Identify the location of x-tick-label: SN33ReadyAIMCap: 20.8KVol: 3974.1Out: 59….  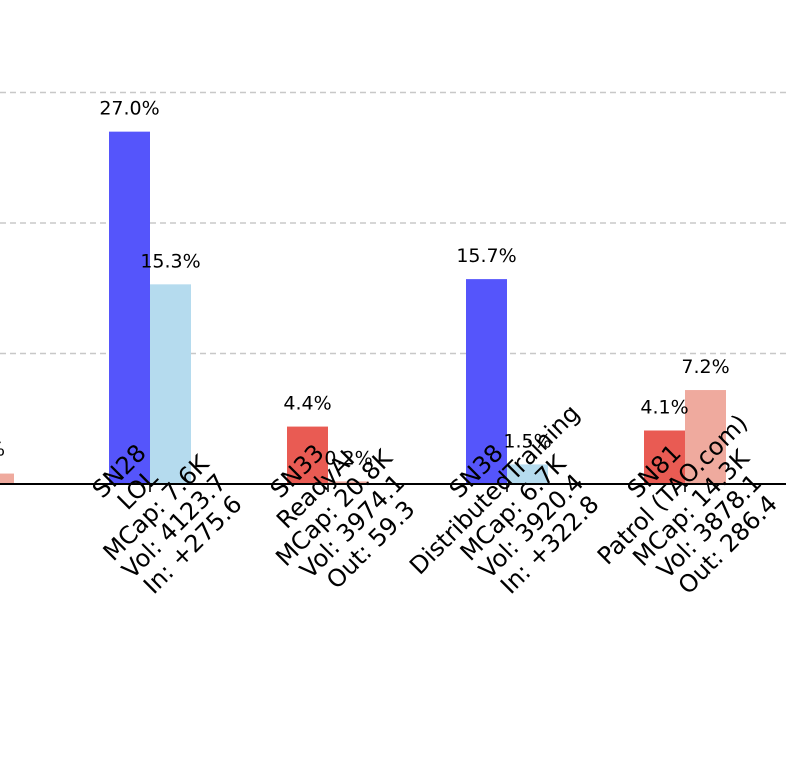
(334, 508).